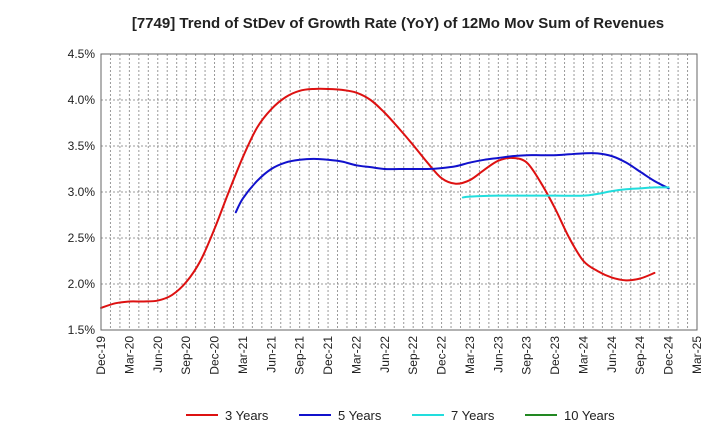  I want to click on y-tick-label: 3.0%, so click(82, 192).